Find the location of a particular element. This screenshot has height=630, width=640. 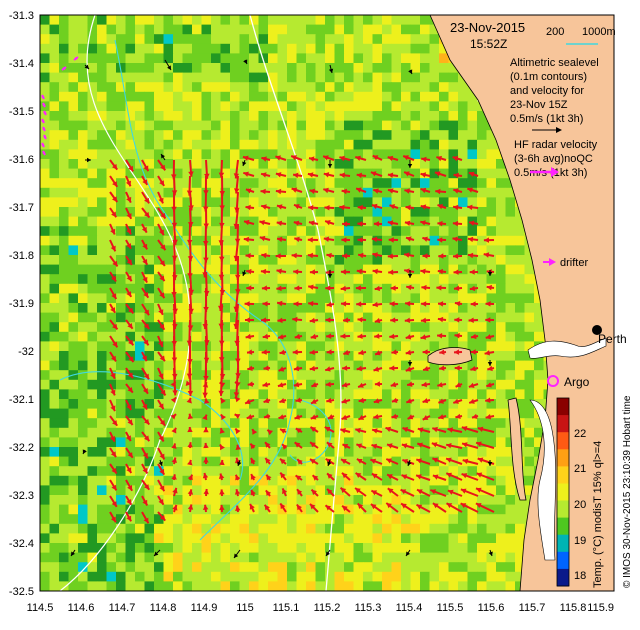

x-tick: 115.9 is located at coordinates (600, 608).